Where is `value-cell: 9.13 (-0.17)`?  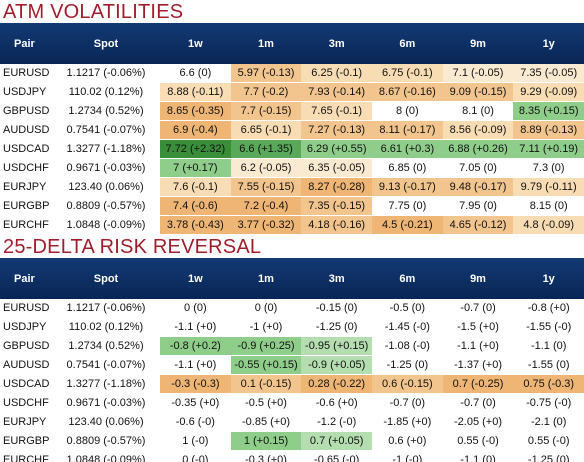
value-cell: 9.13 (-0.17) is located at coordinates (407, 187).